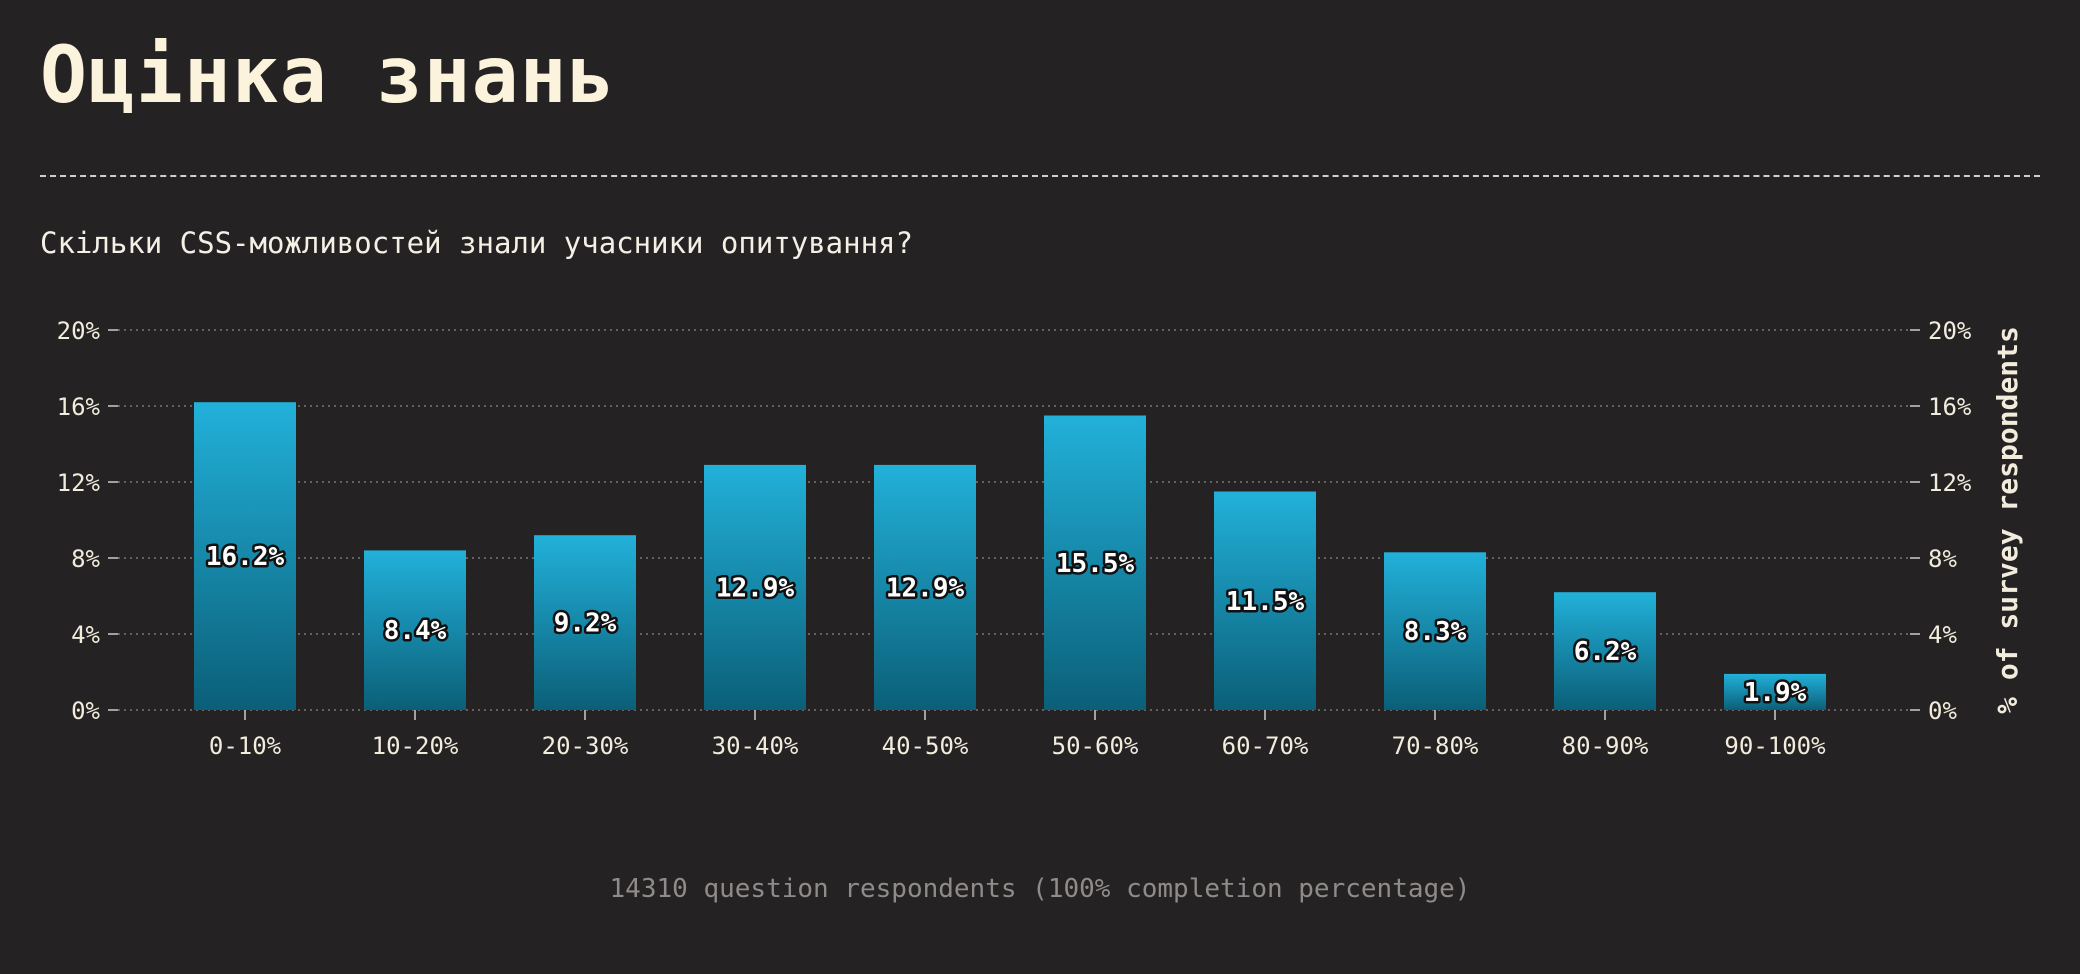 The image size is (2080, 974). What do you see at coordinates (1435, 746) in the screenshot?
I see `x-tick-label: 70-80%` at bounding box center [1435, 746].